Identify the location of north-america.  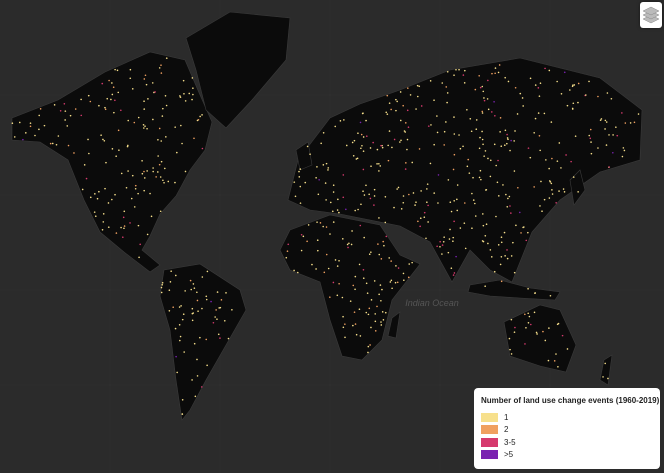
(112, 162).